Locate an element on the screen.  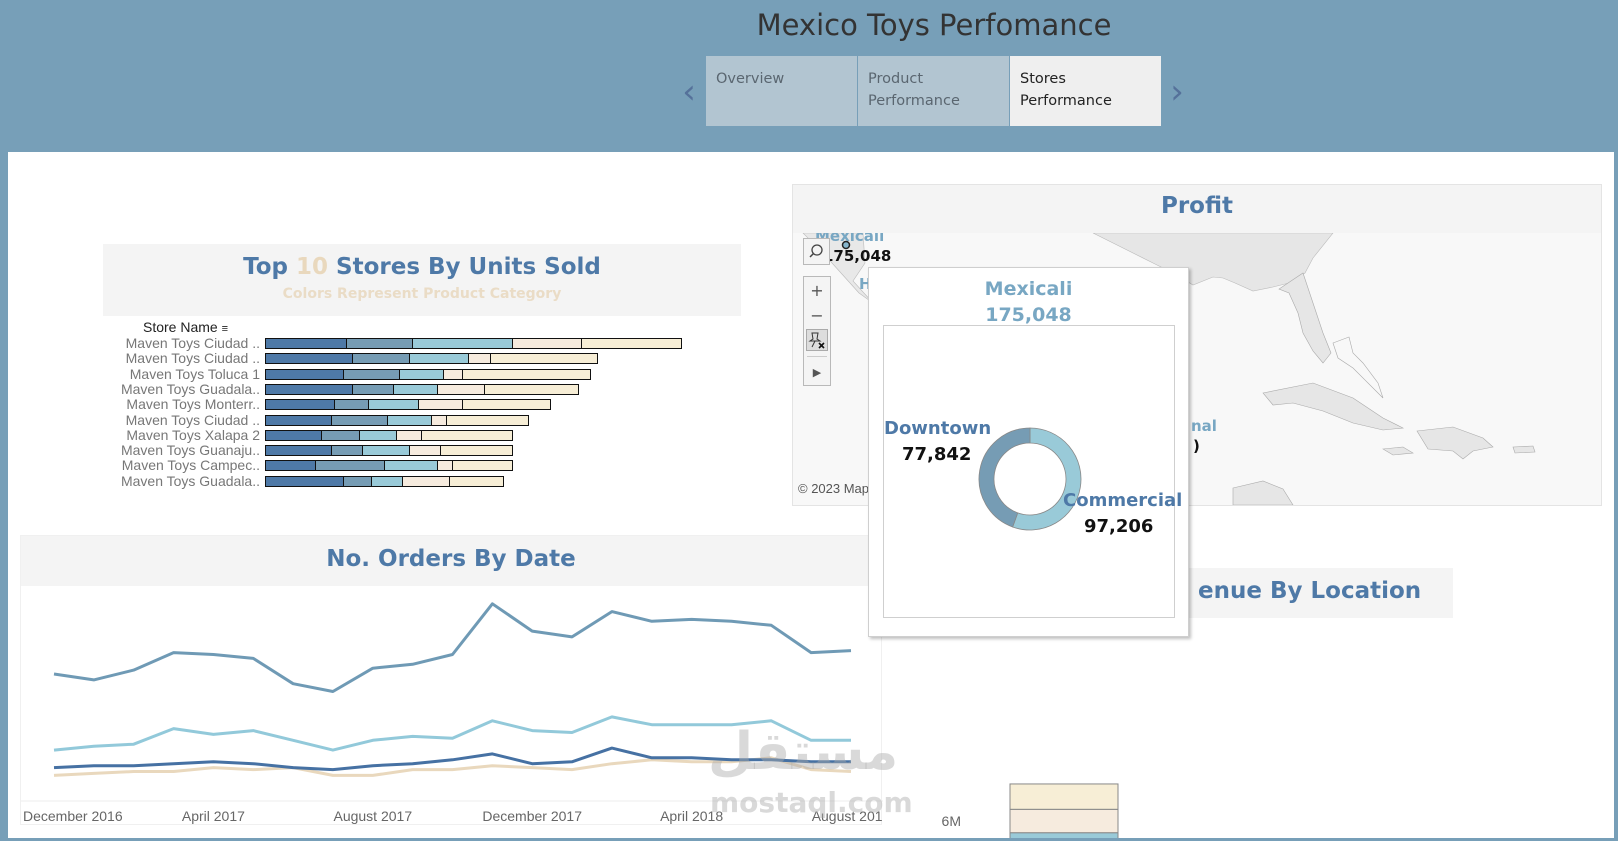
store-name-label: Maven Toys Toluca 1 is located at coordinates (194, 373).